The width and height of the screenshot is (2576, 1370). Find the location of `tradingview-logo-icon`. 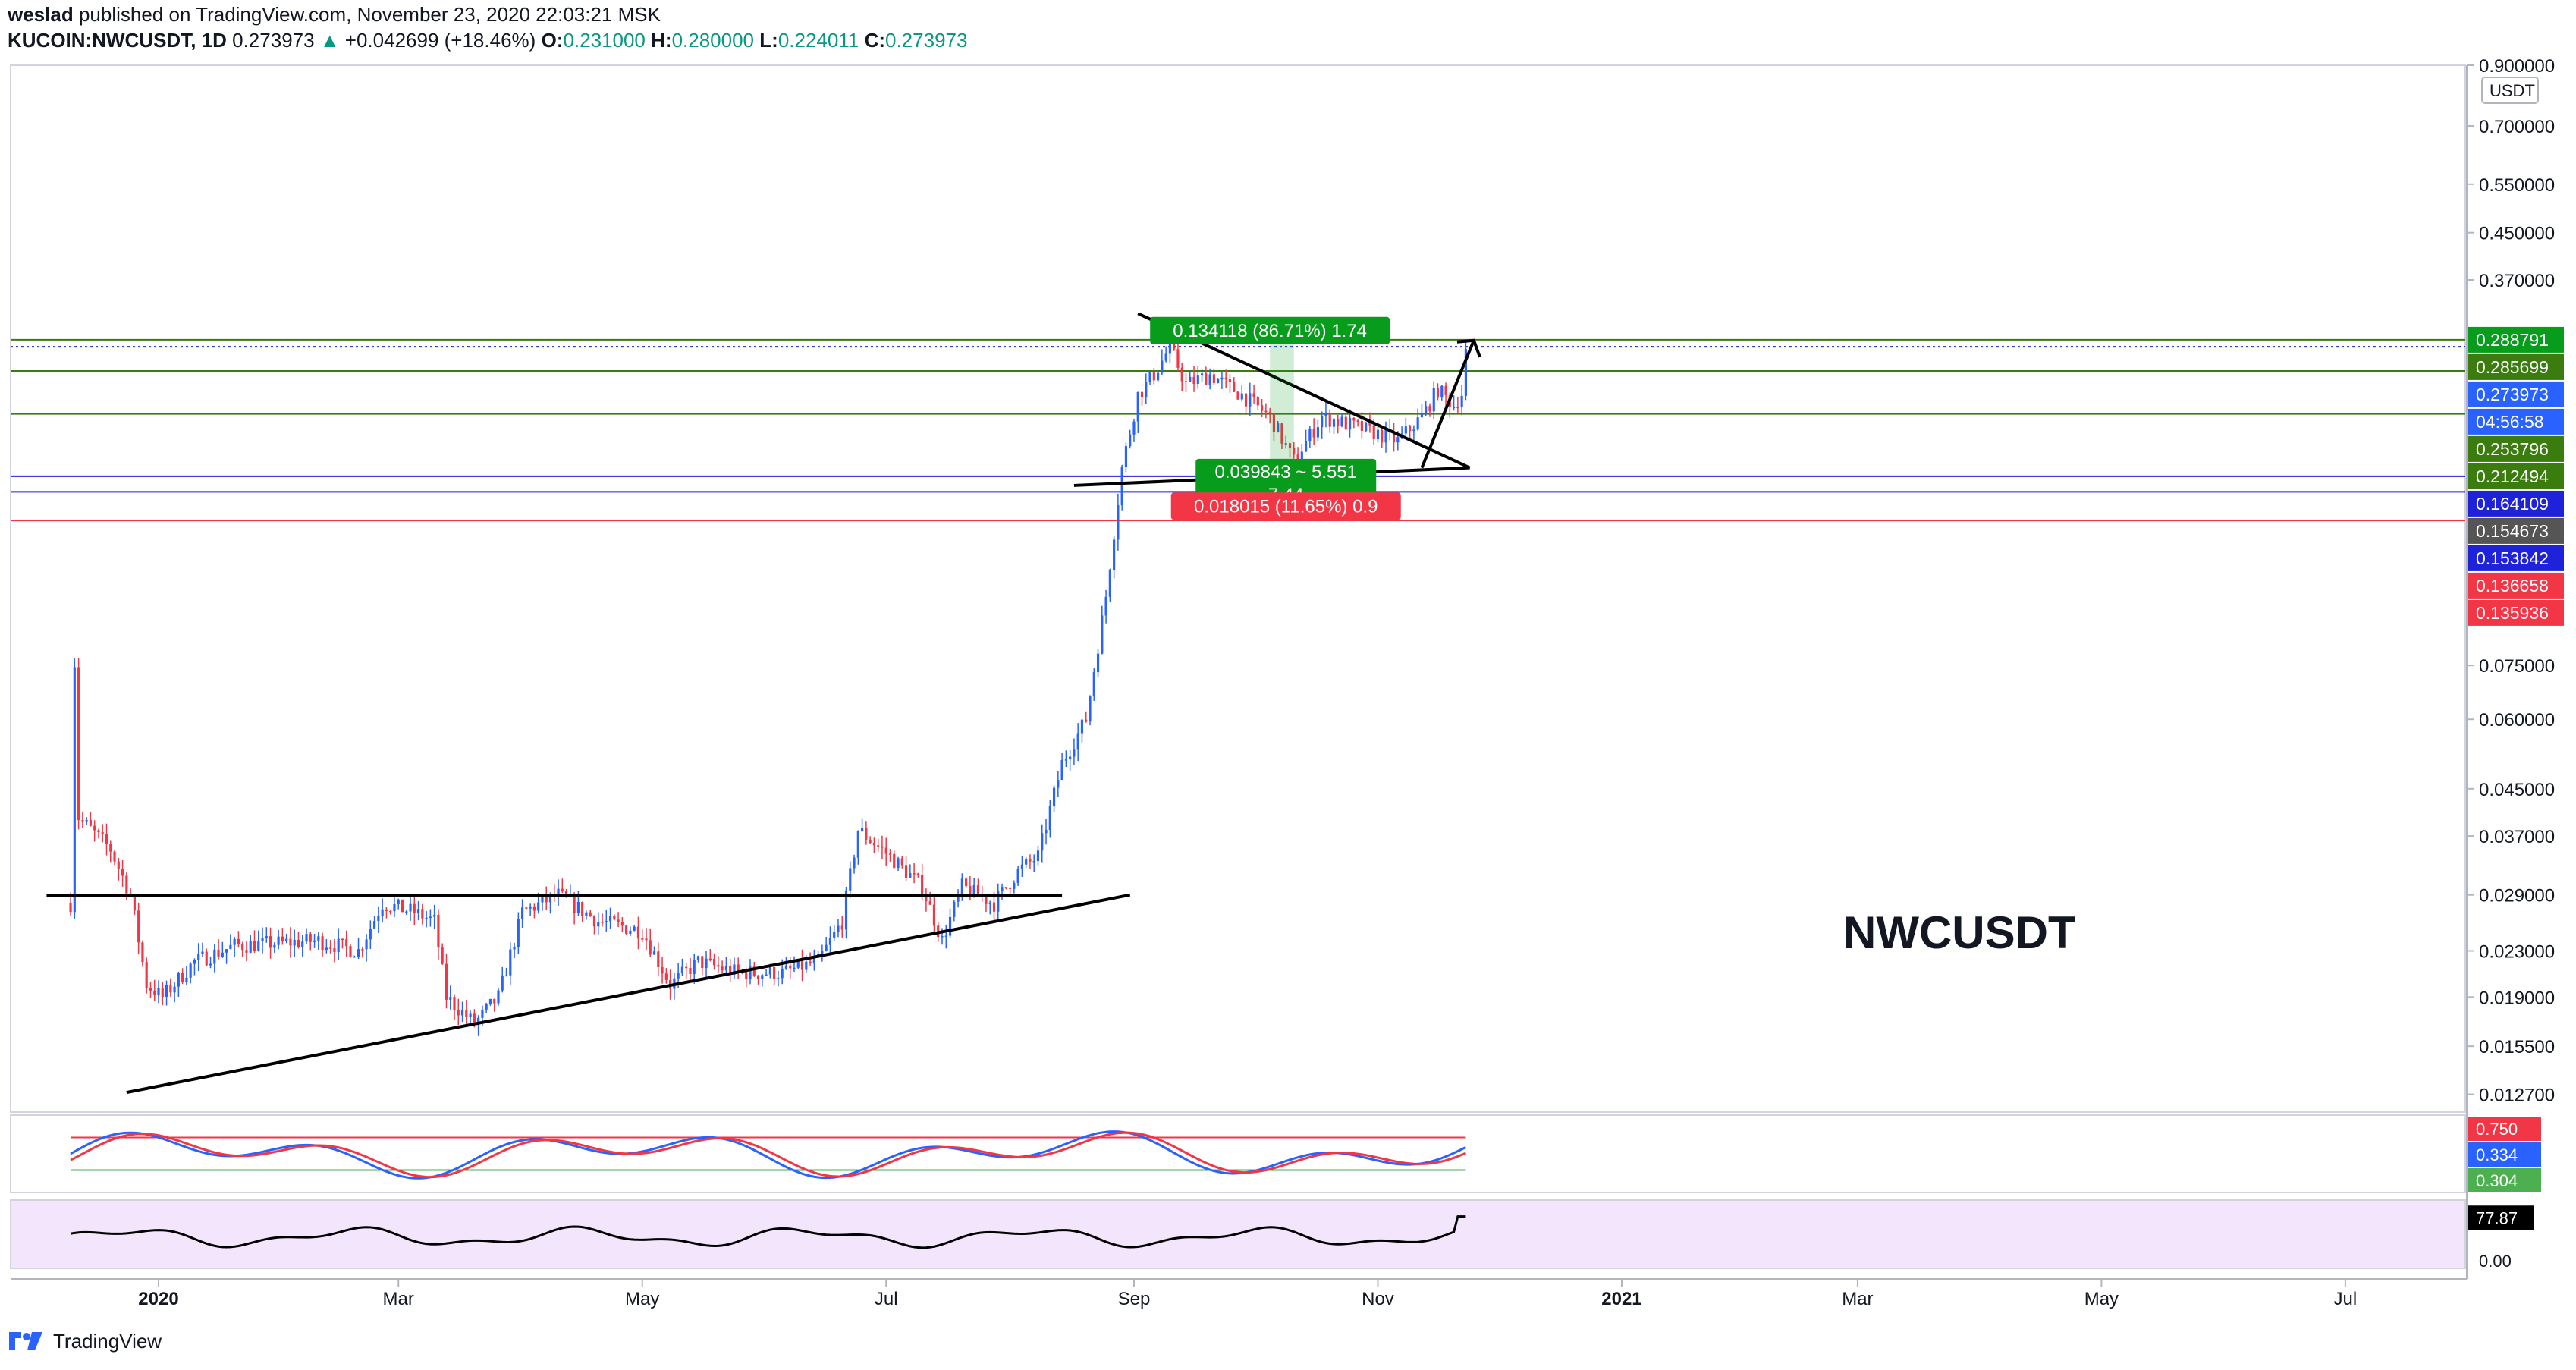

tradingview-logo-icon is located at coordinates (26, 1341).